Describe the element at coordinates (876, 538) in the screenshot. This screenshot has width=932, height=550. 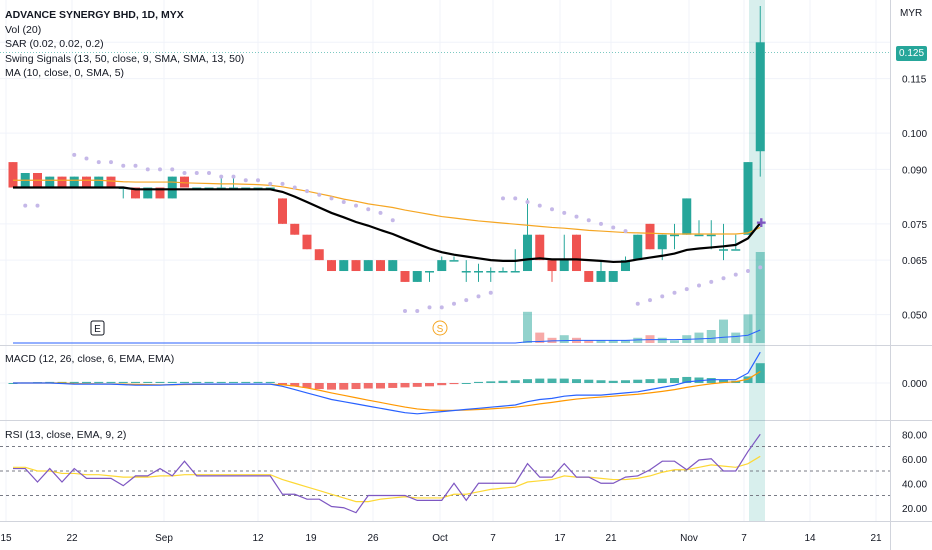
I see `time-tick-label: 21` at that location.